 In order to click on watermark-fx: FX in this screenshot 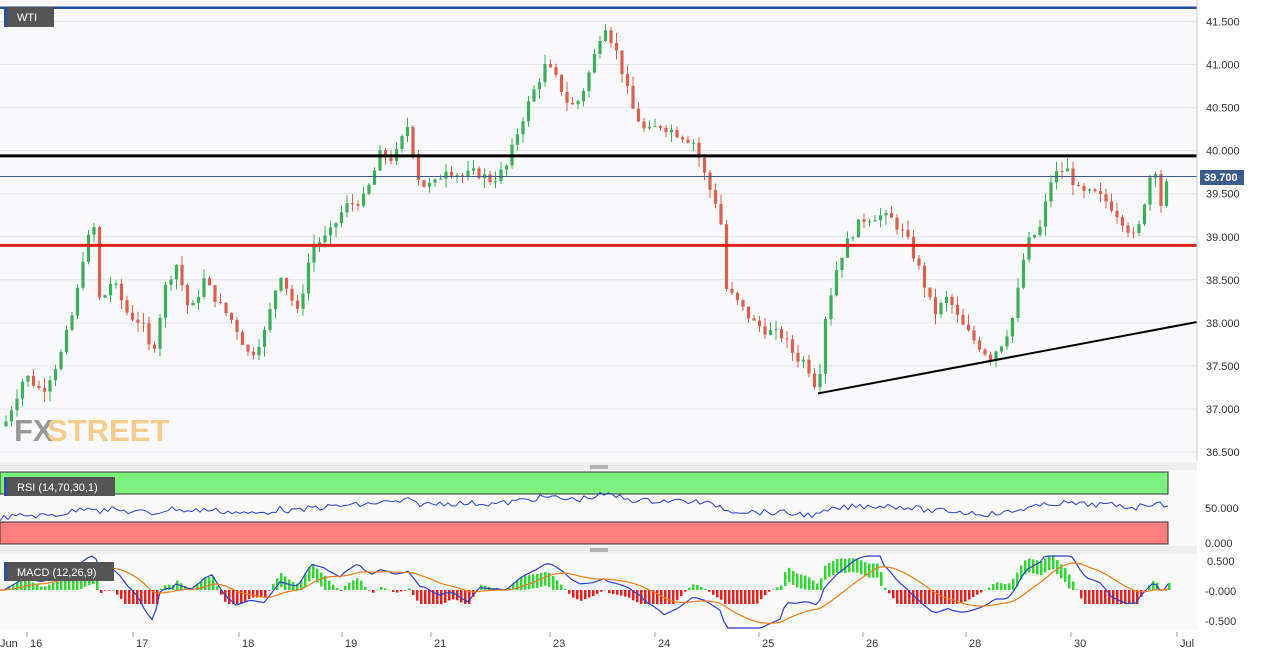, I will do `click(34, 430)`.